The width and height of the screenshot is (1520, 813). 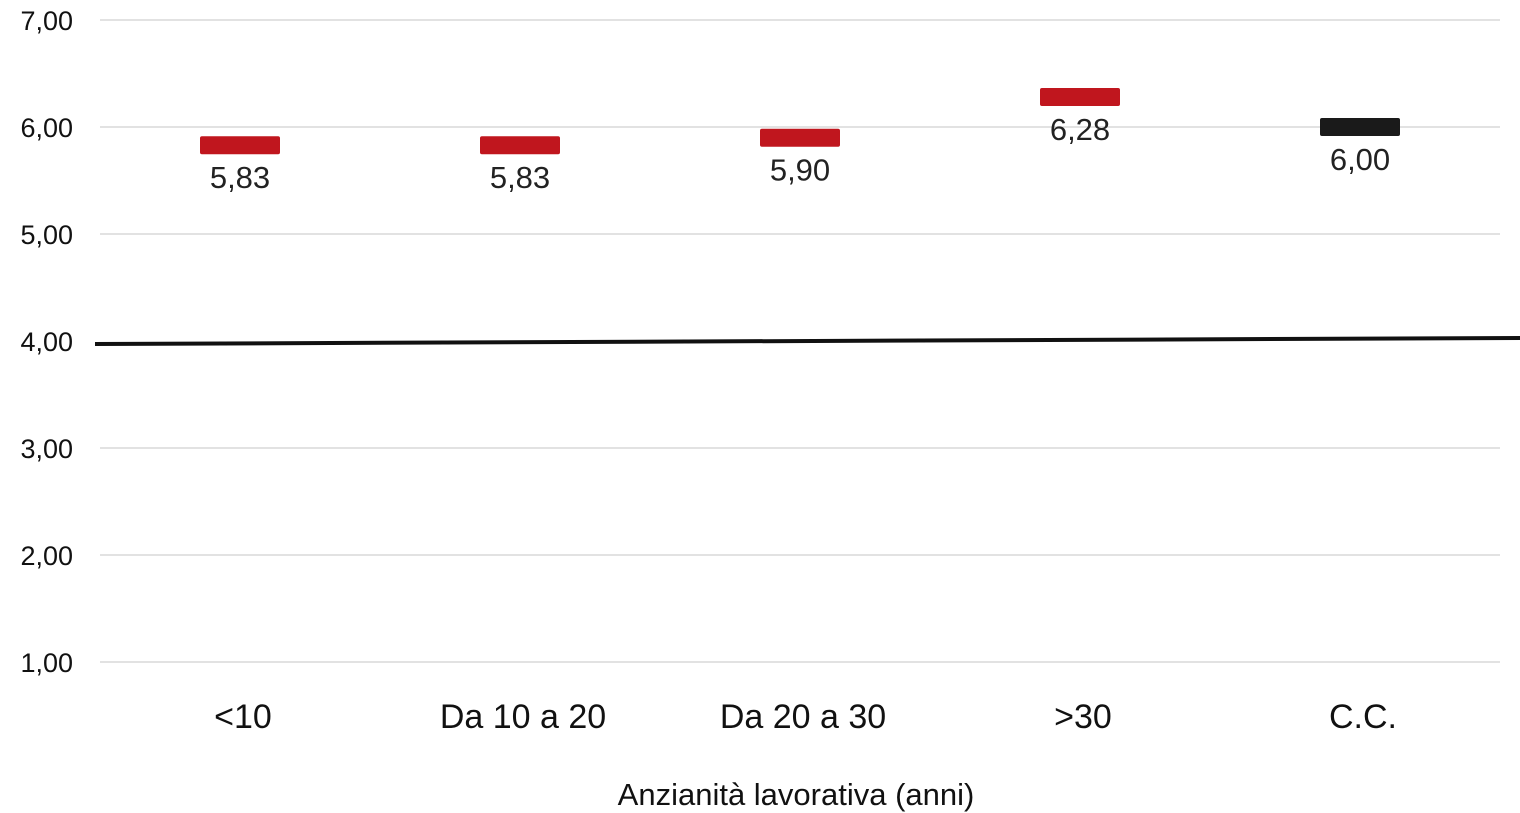 I want to click on y-tick-label: 6,00, so click(x=46, y=128).